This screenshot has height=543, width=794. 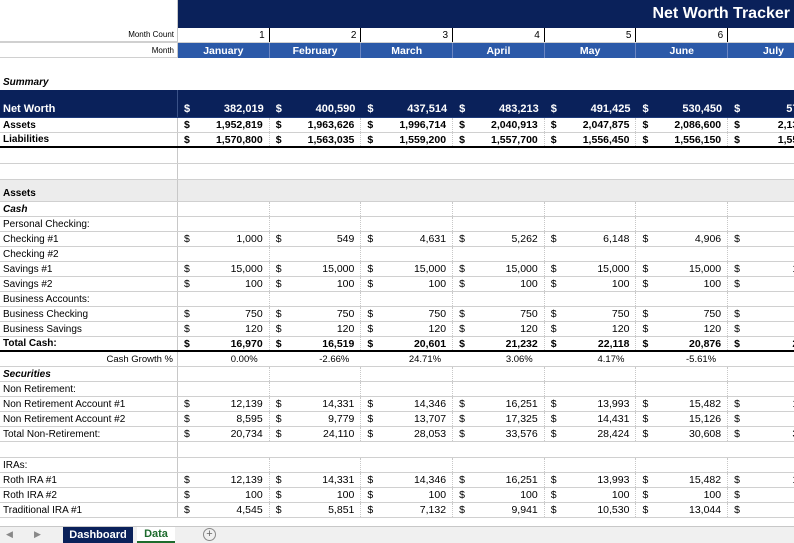 I want to click on value-cell: 4.17%, so click(x=591, y=359).